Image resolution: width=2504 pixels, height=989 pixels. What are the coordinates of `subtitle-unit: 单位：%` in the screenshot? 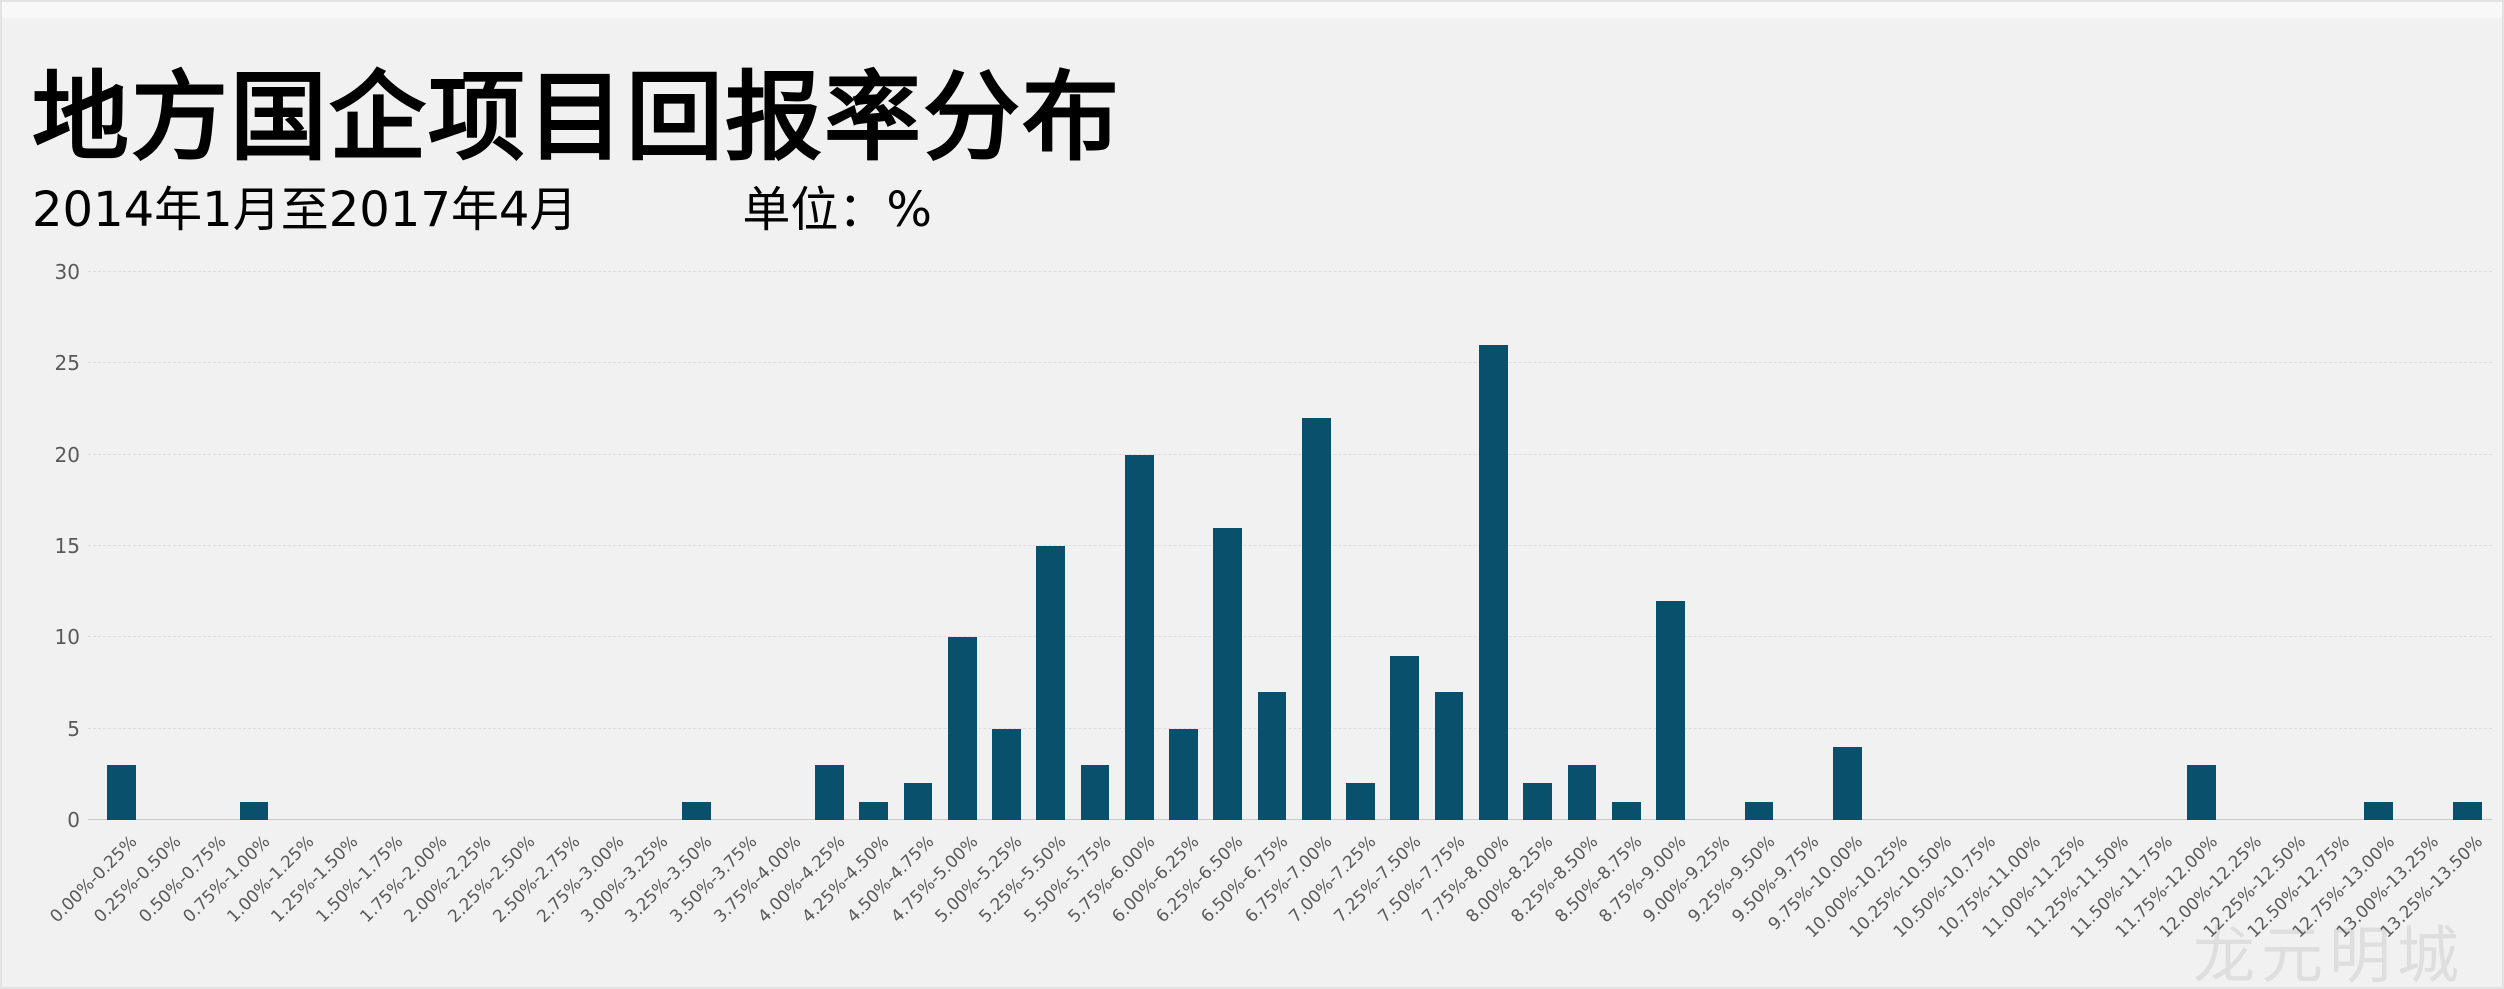 It's located at (837, 210).